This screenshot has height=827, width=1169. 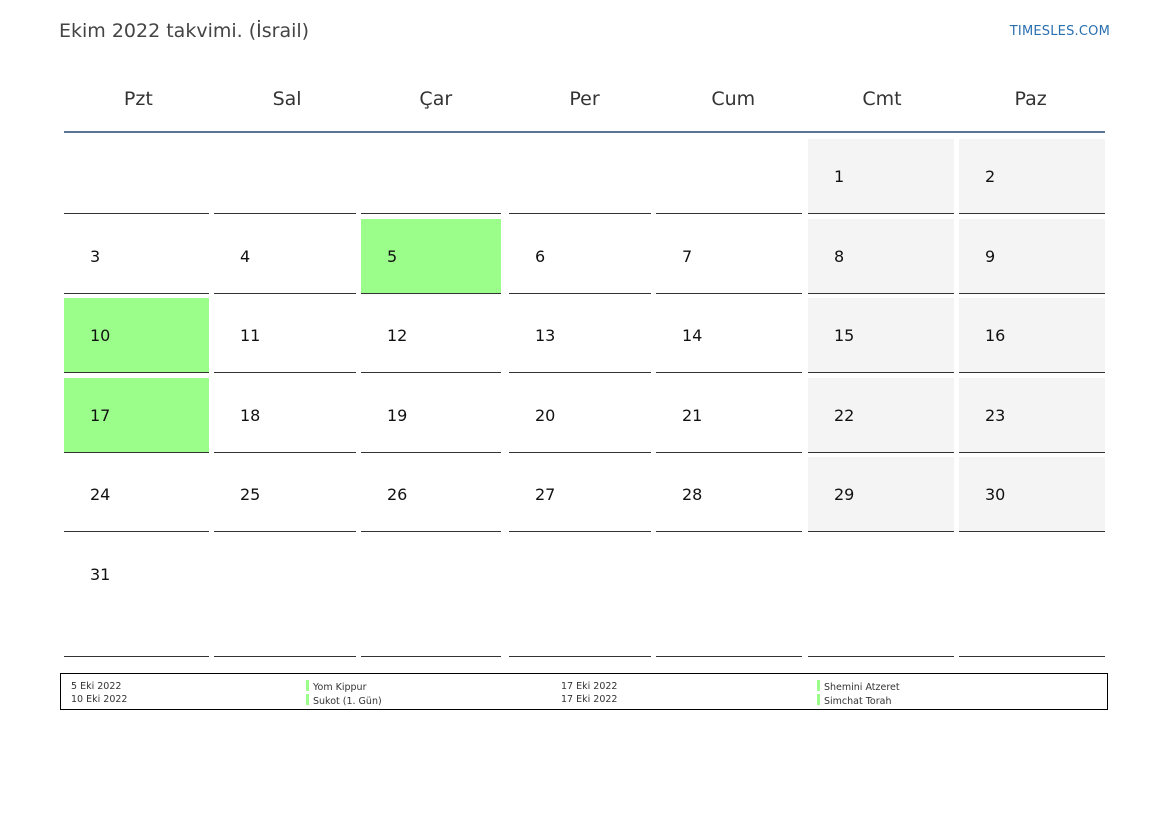 I want to click on day-cell: 28, so click(x=729, y=494).